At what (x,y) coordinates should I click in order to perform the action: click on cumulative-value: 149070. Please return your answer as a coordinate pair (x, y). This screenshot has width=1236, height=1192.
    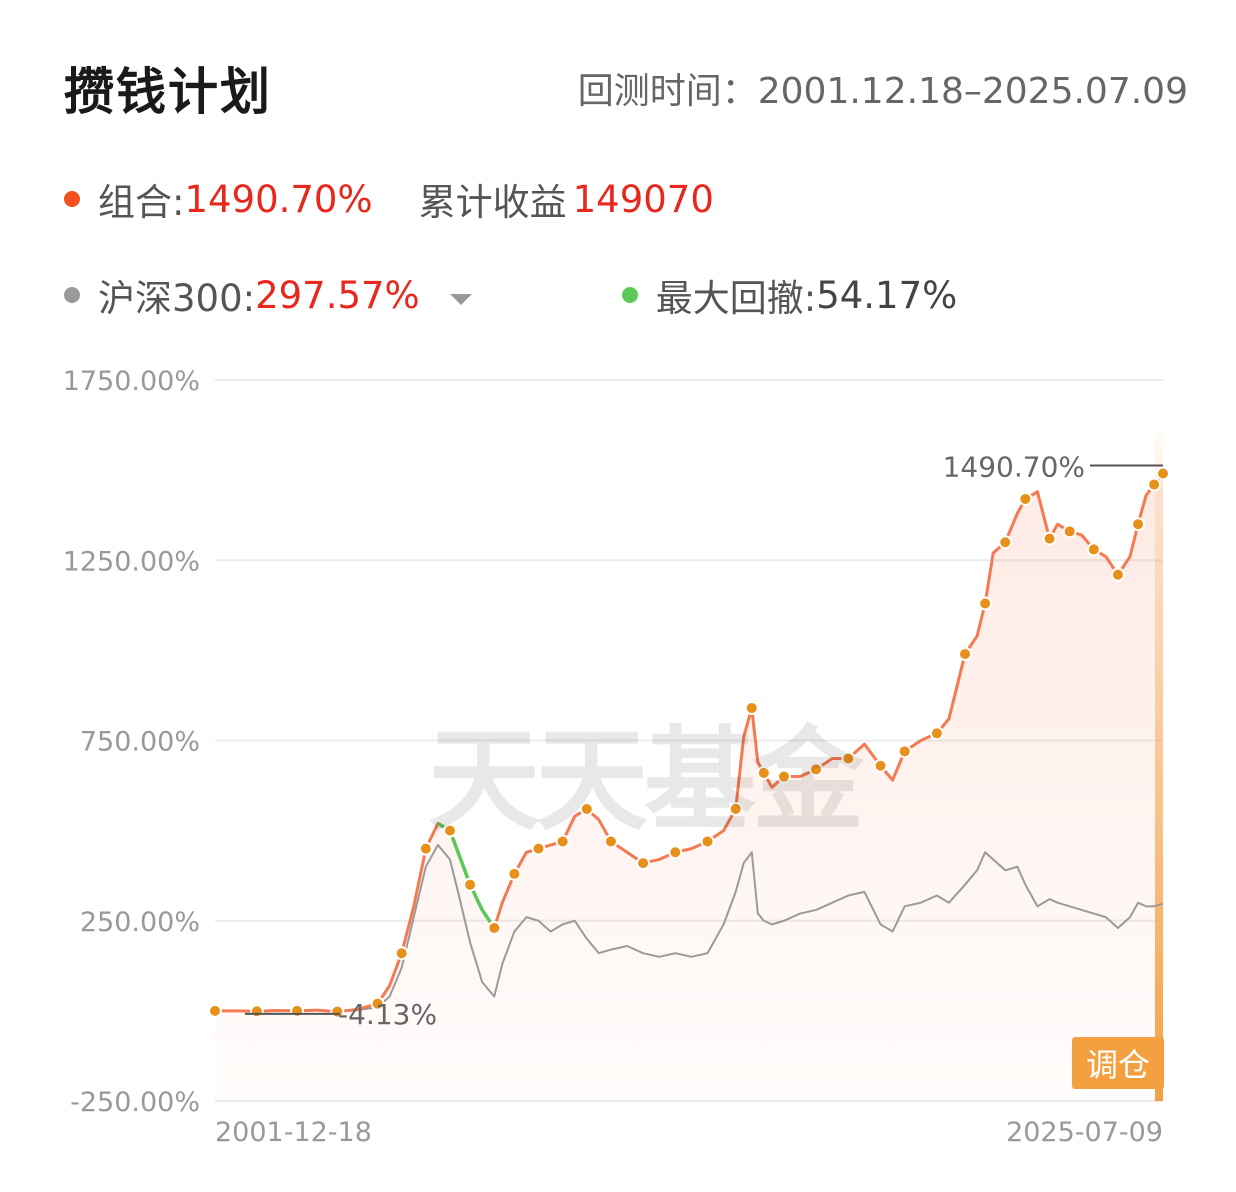
    Looking at the image, I should click on (643, 199).